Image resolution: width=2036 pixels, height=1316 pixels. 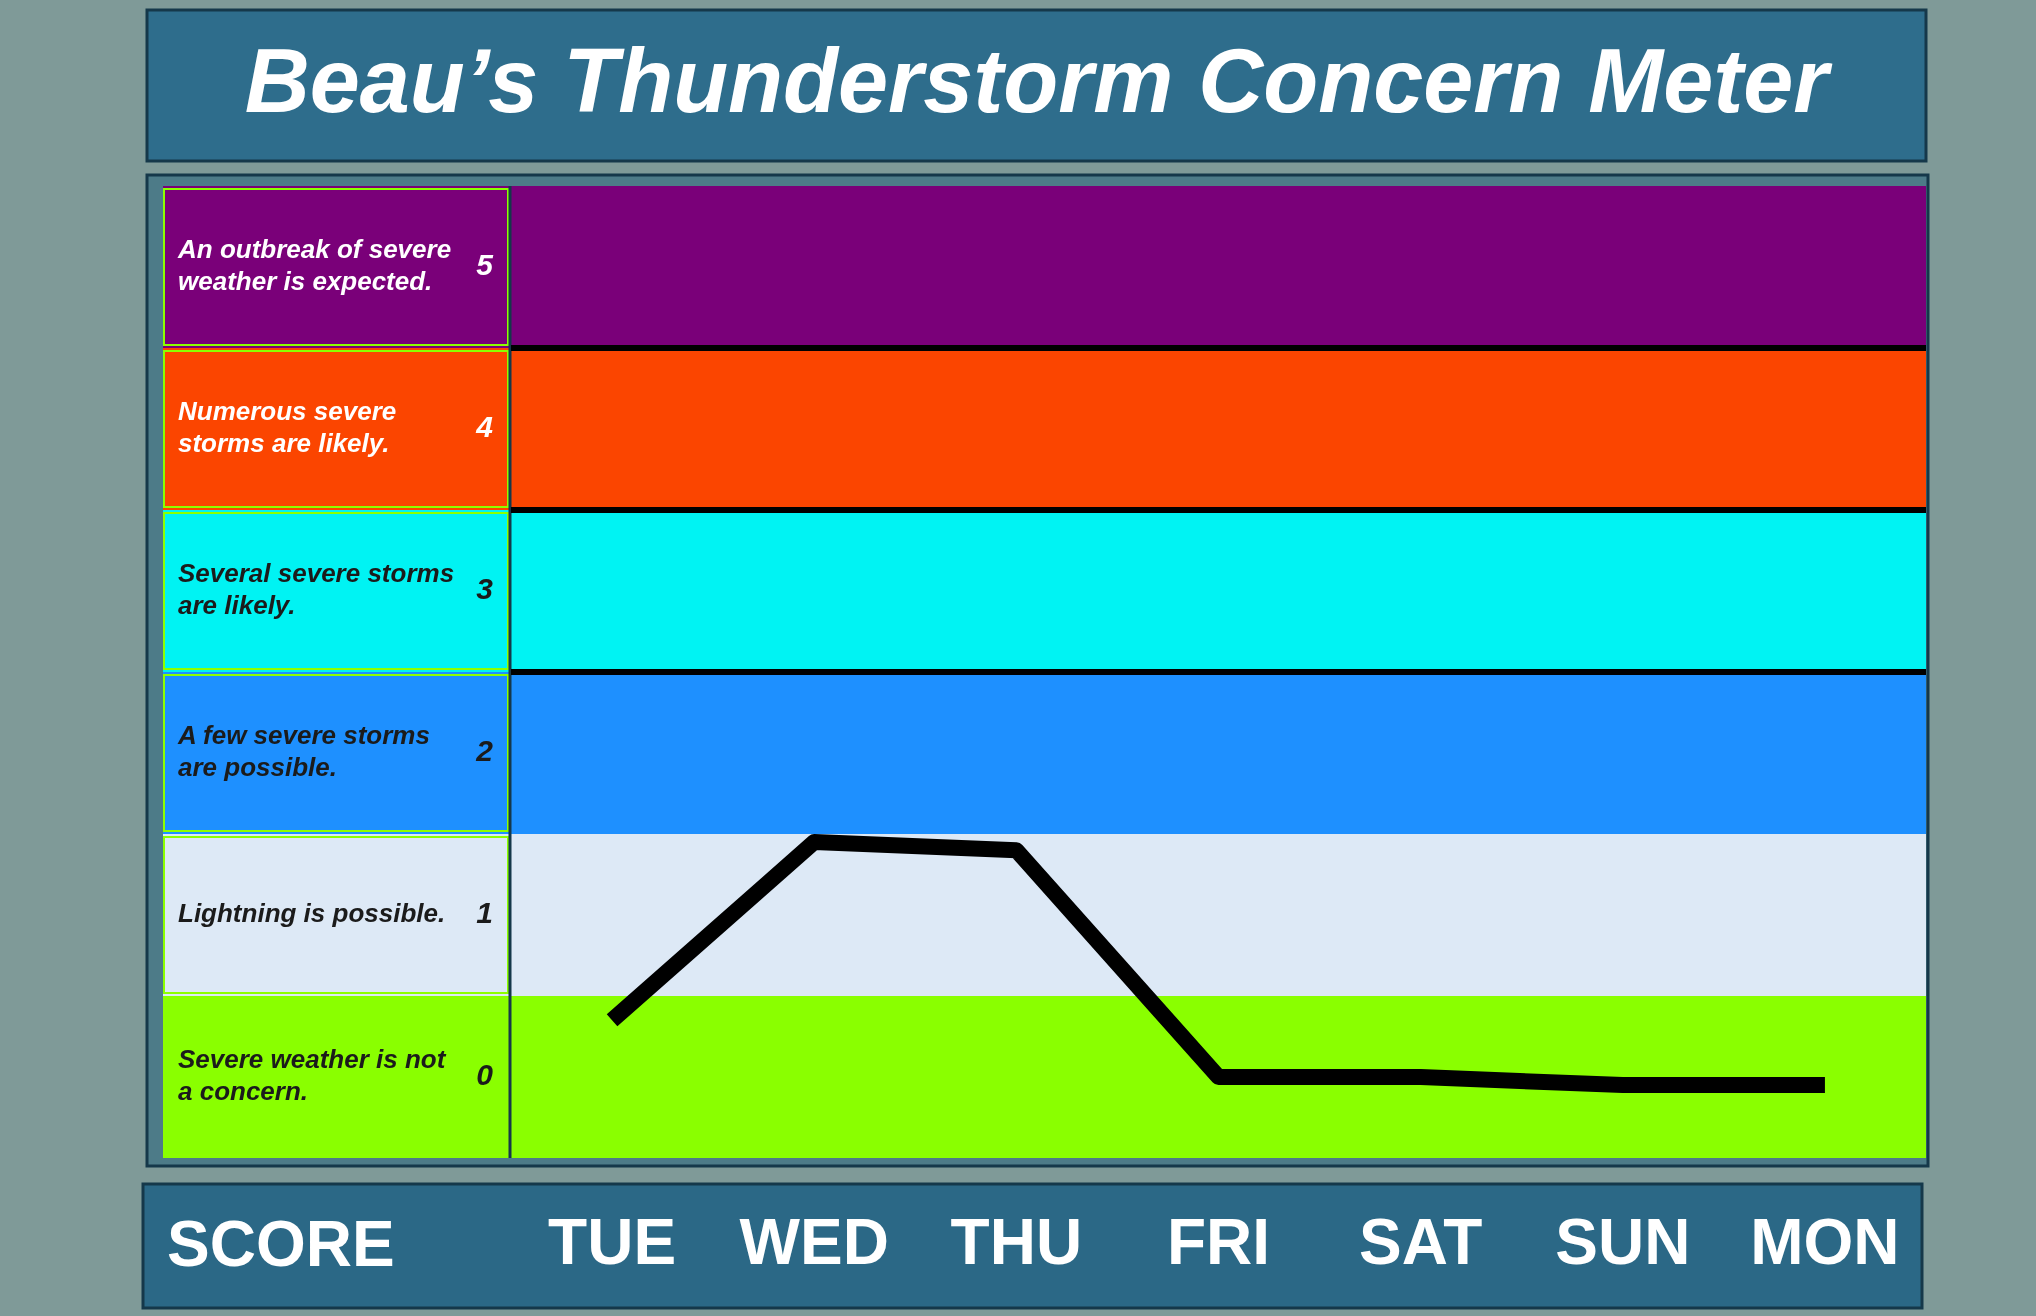 I want to click on x-tick-label: THU, so click(x=1016, y=1242).